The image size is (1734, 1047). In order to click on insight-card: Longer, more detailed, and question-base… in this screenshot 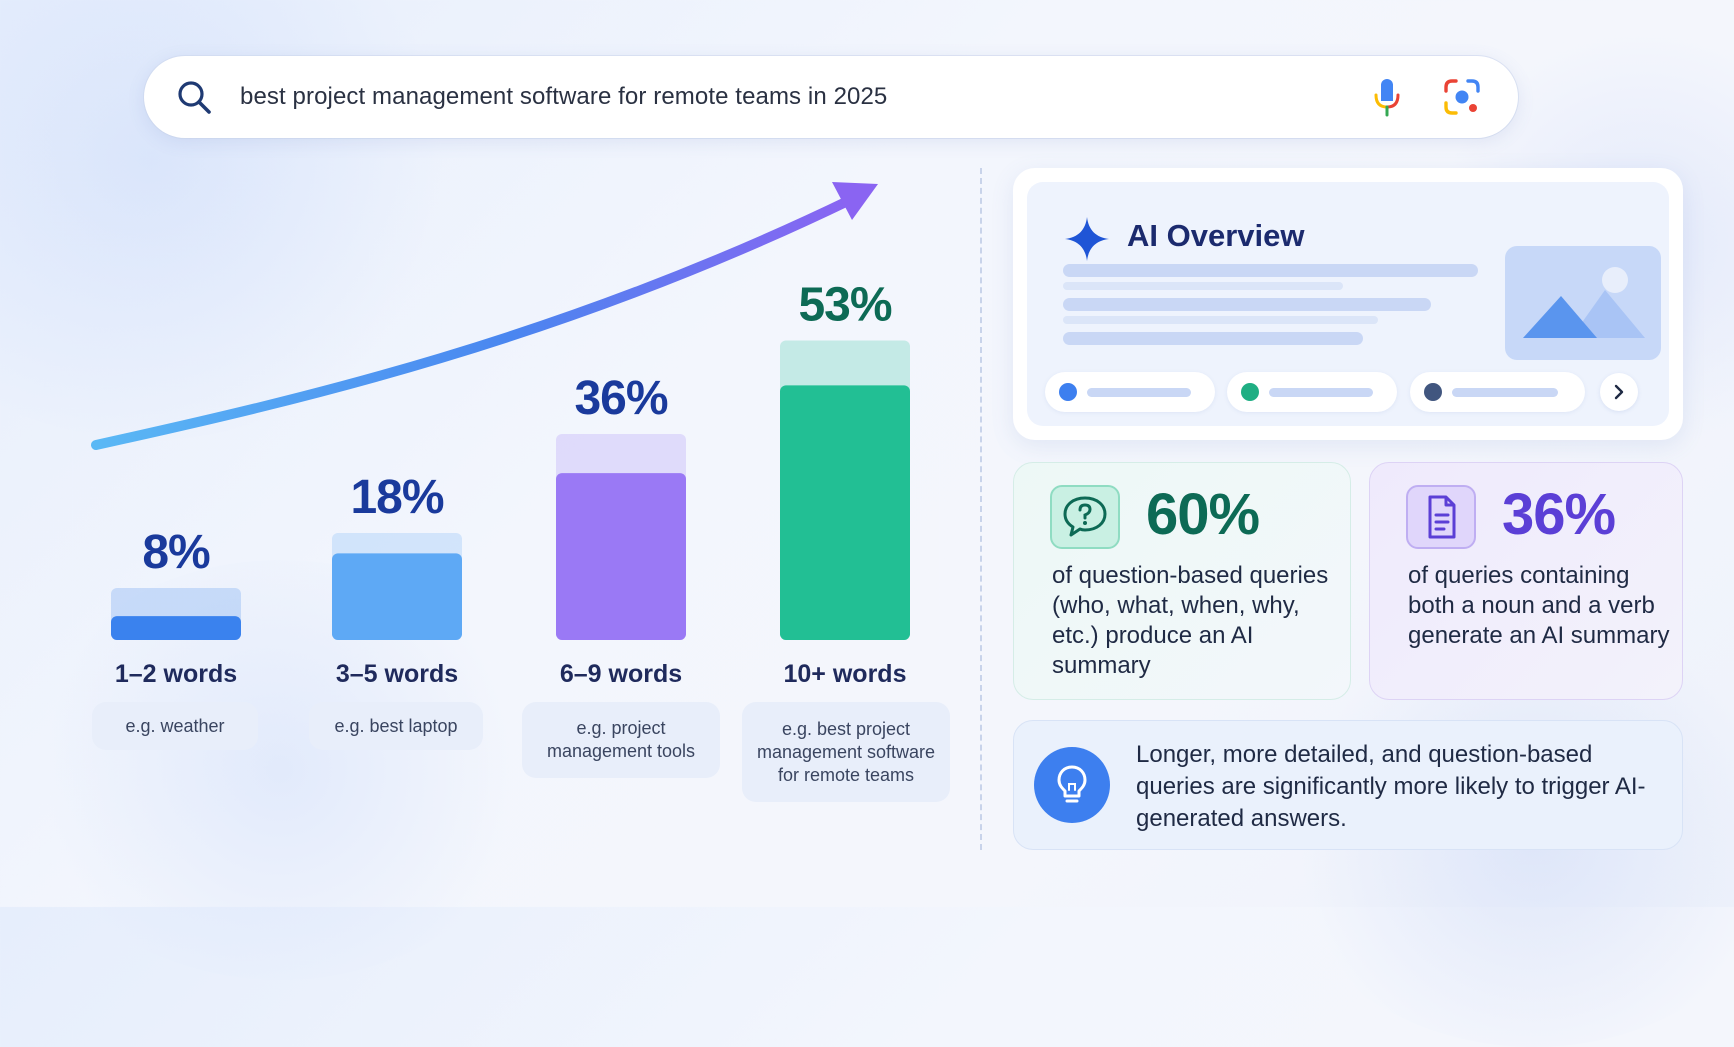, I will do `click(1348, 785)`.